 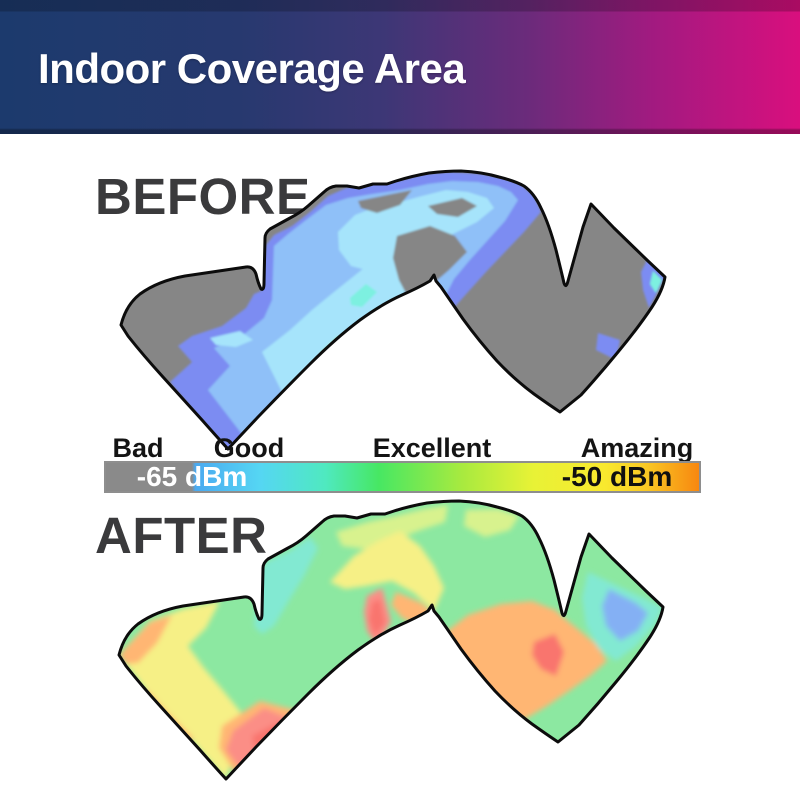 What do you see at coordinates (402, 477) in the screenshot?
I see `legend-color-bar` at bounding box center [402, 477].